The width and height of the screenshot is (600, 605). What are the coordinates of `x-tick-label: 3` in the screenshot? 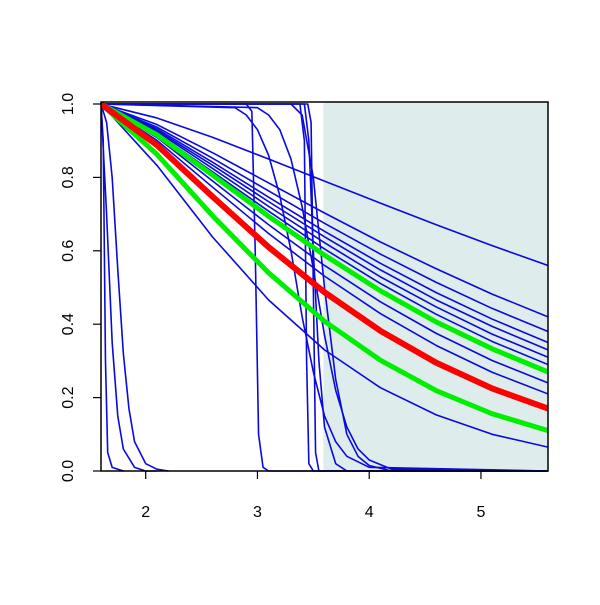 It's located at (257, 512).